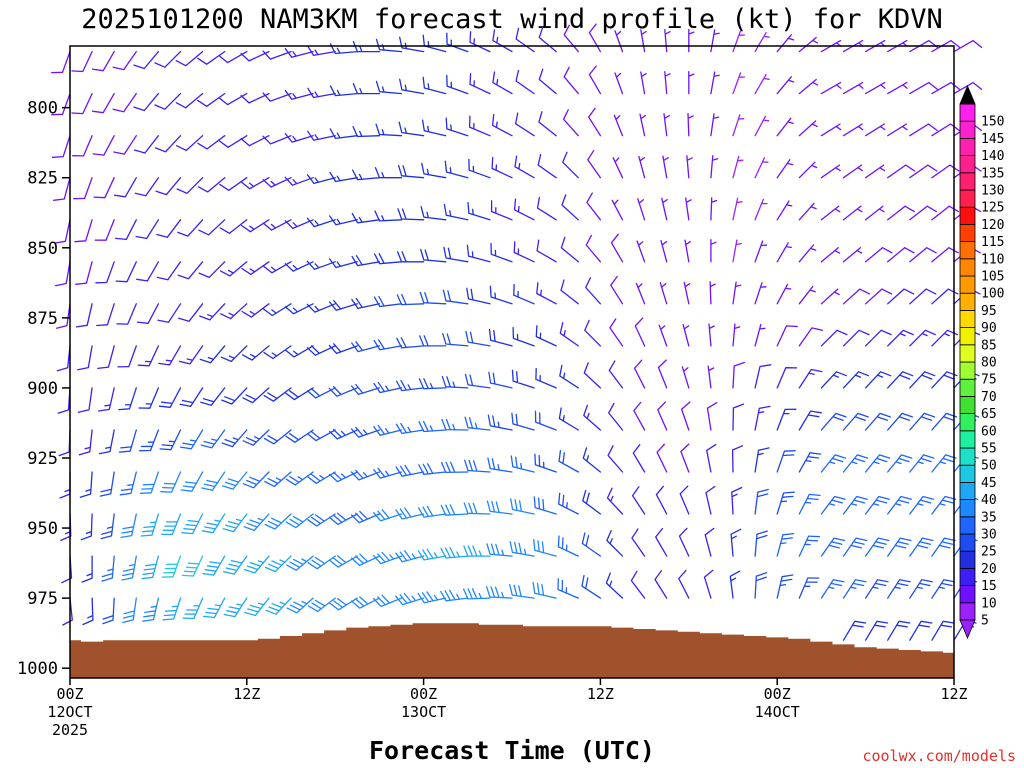  I want to click on y-tick-label: 900, so click(42, 389).